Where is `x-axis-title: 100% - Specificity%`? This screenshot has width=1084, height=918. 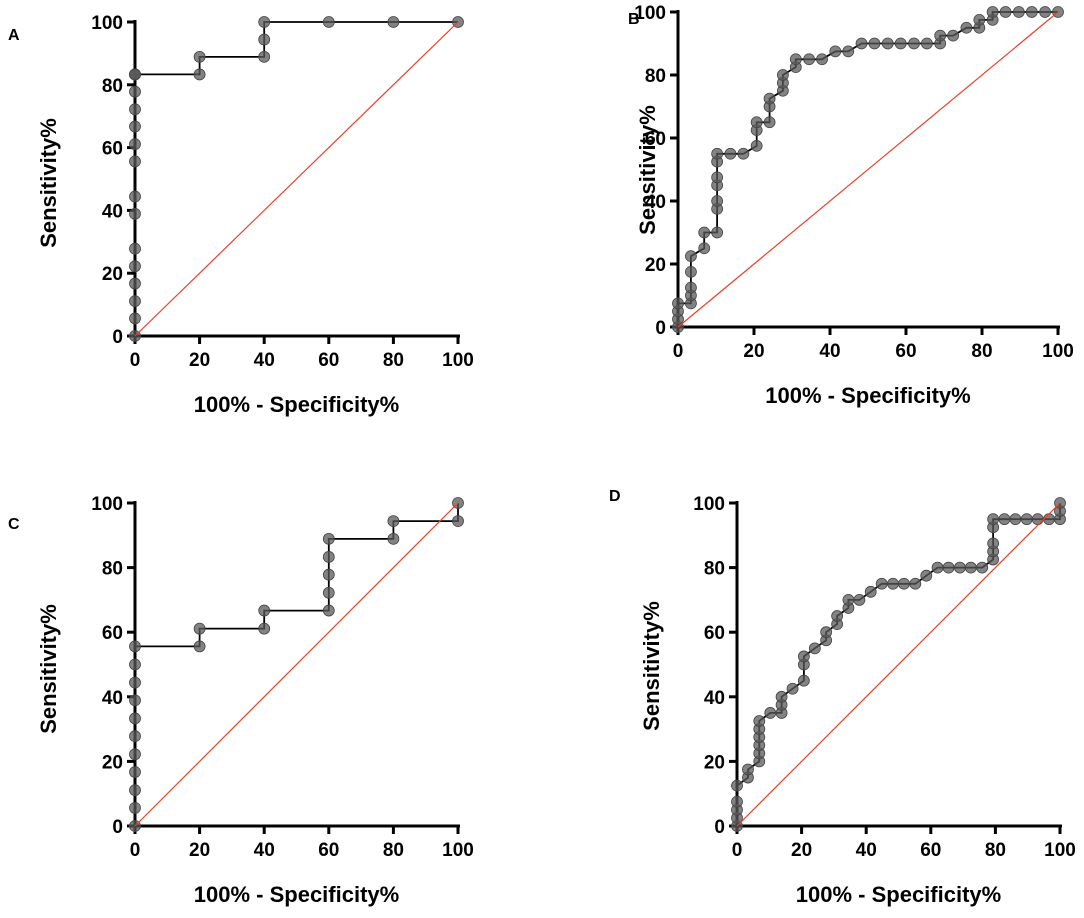
x-axis-title: 100% - Specificity% is located at coordinates (898, 894).